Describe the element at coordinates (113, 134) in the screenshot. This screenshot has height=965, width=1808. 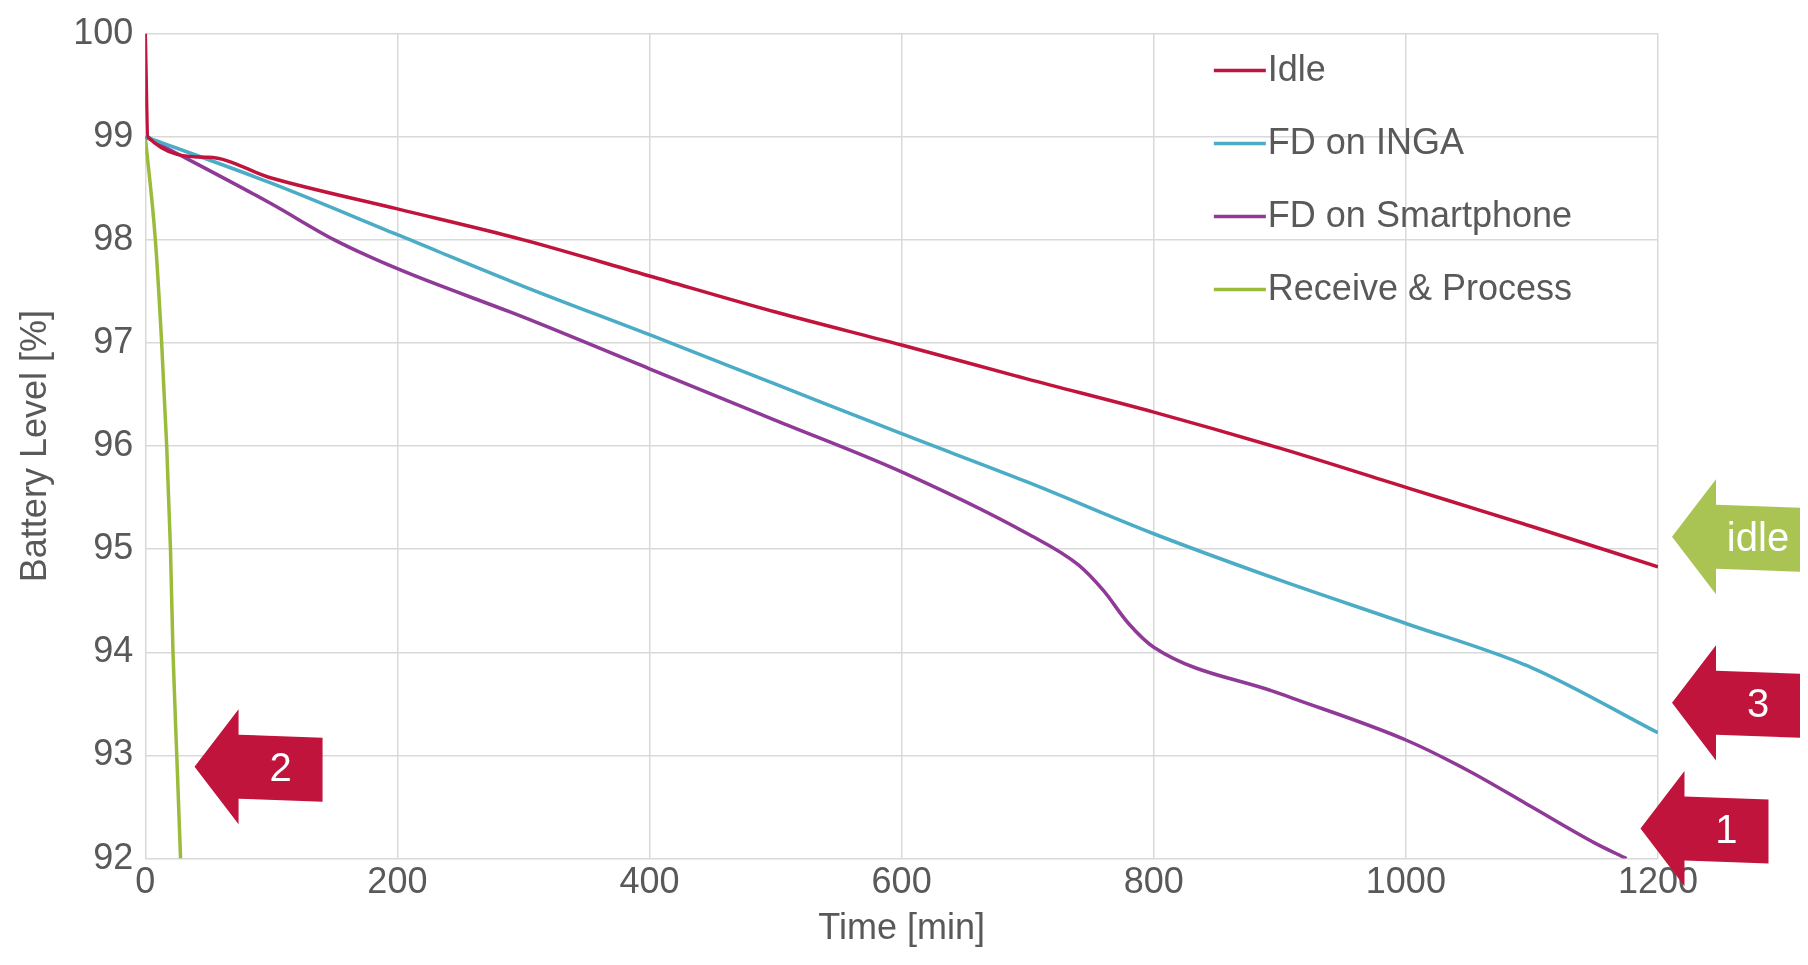
I see `y-tick-label: 99` at that location.